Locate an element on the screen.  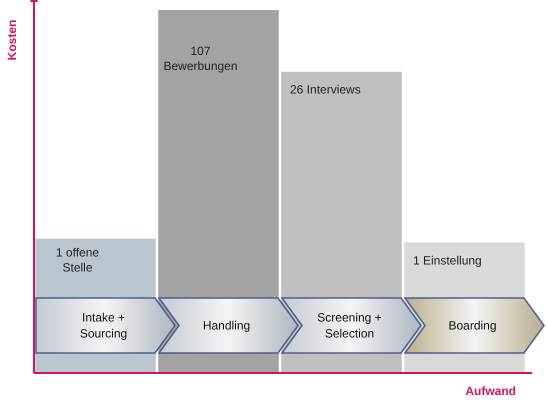
annotation: 107 Bewerbungen is located at coordinates (200, 58).